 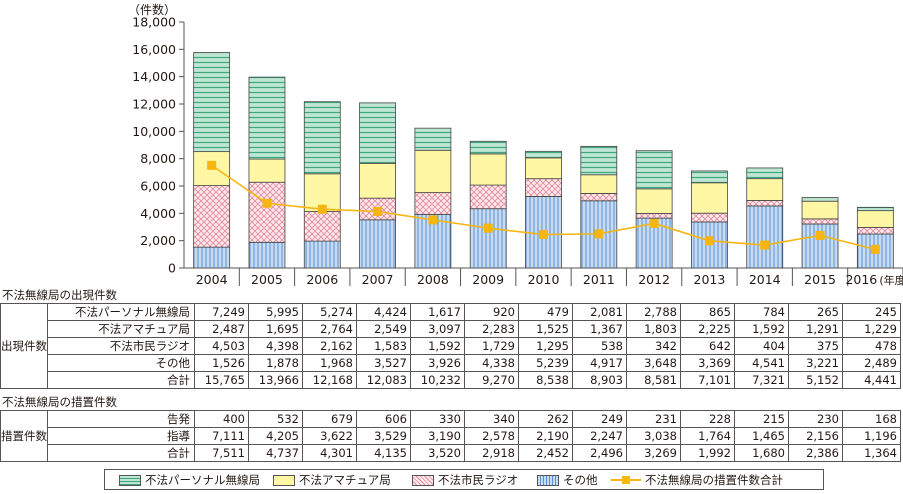 I want to click on legend-item-sum-line: 不法無線局の措置件数合計, so click(x=697, y=480).